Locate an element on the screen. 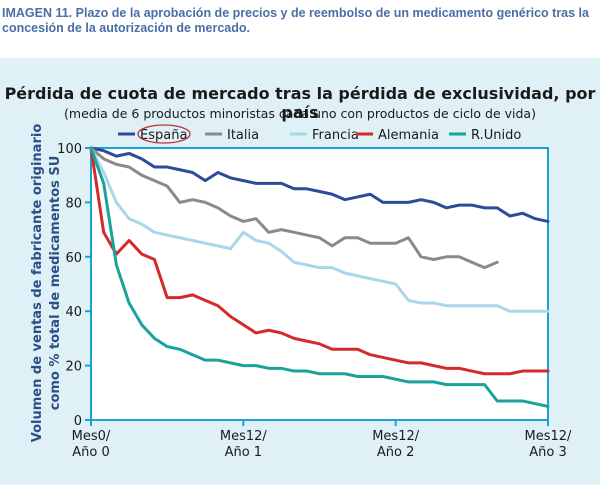  x-tick-label-line2: Año 1 is located at coordinates (244, 452).